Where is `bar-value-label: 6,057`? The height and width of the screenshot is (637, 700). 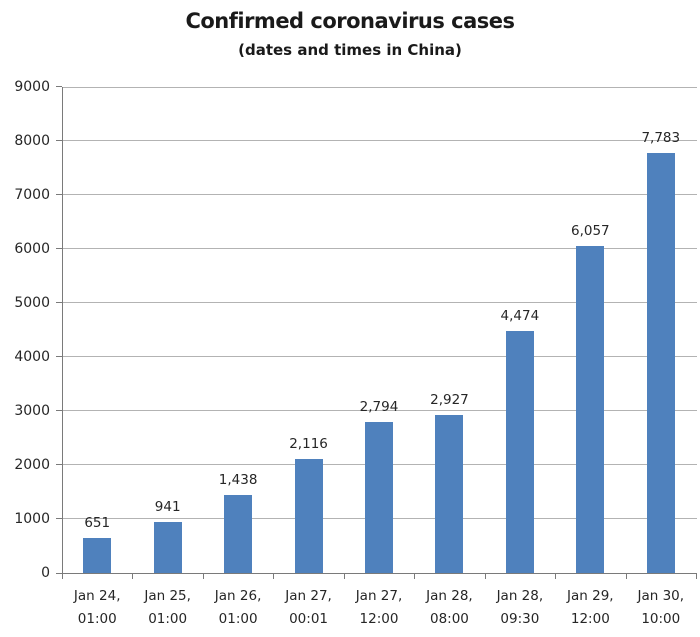 bar-value-label: 6,057 is located at coordinates (590, 231).